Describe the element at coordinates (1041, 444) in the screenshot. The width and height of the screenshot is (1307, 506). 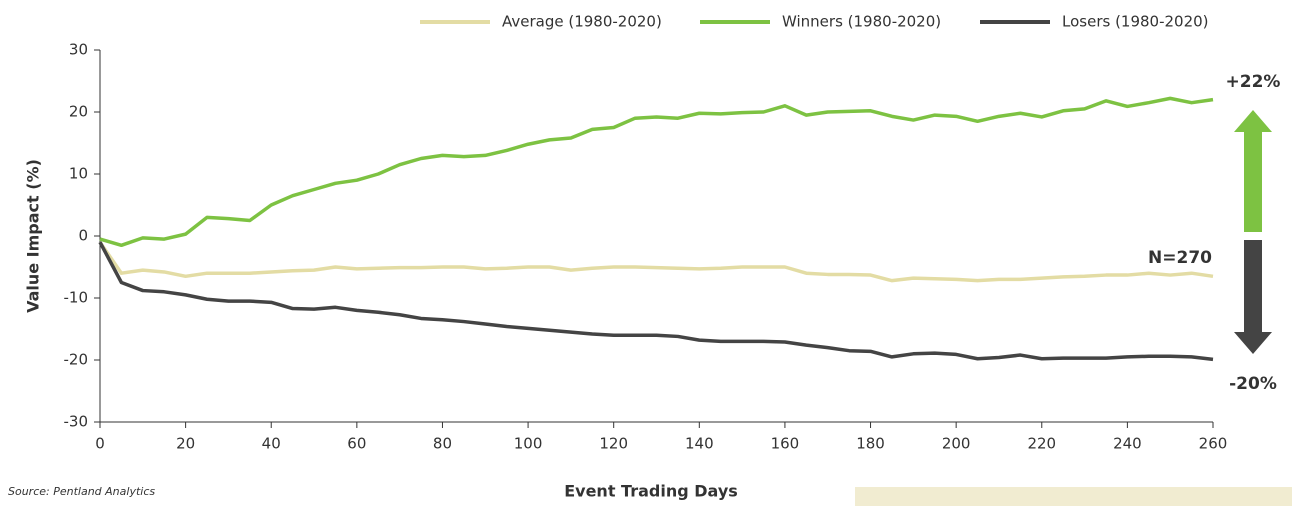
I see `x-tick-label: 220` at that location.